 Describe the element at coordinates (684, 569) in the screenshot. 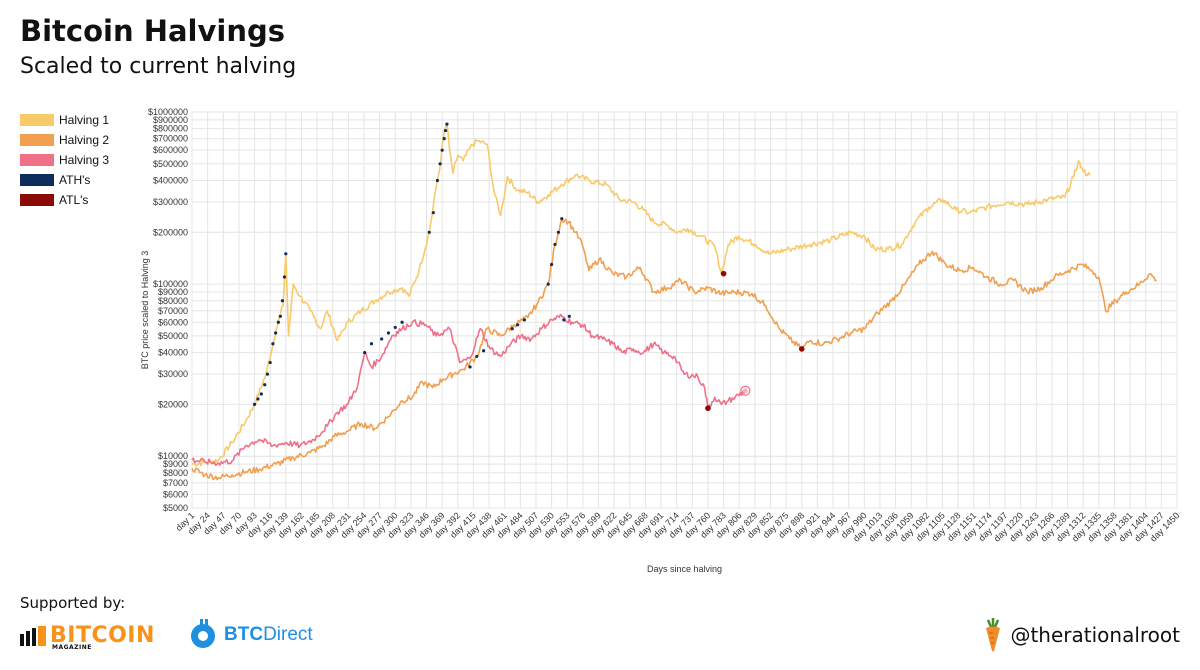

I see `x-axis-label: Days since halving` at that location.